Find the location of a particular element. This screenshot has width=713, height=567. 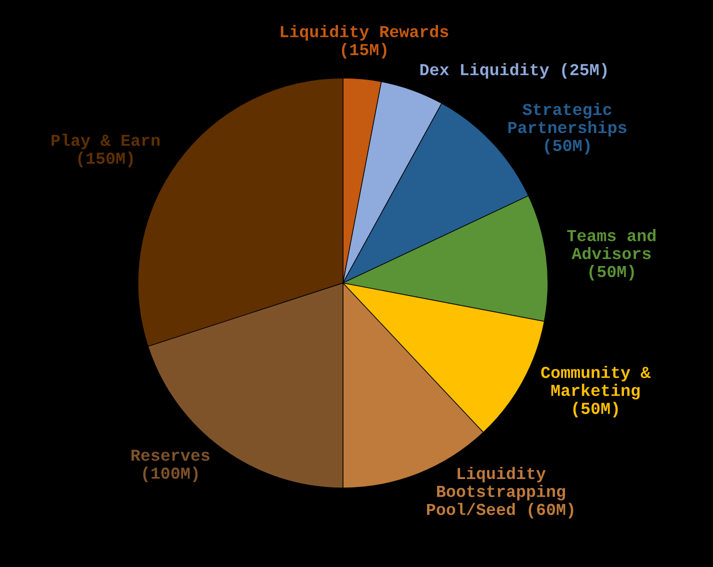

slice-label: Strategic Partnerships (50M) is located at coordinates (567, 128).